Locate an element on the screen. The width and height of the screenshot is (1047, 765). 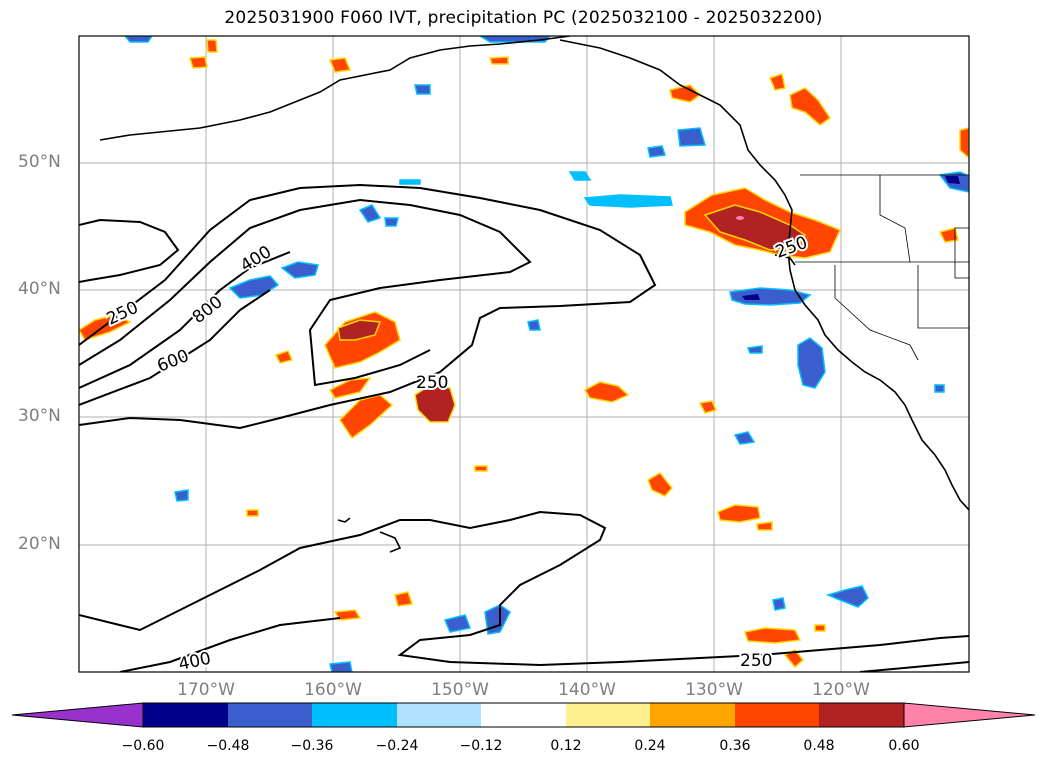
colorbar-border is located at coordinates (523, 715).